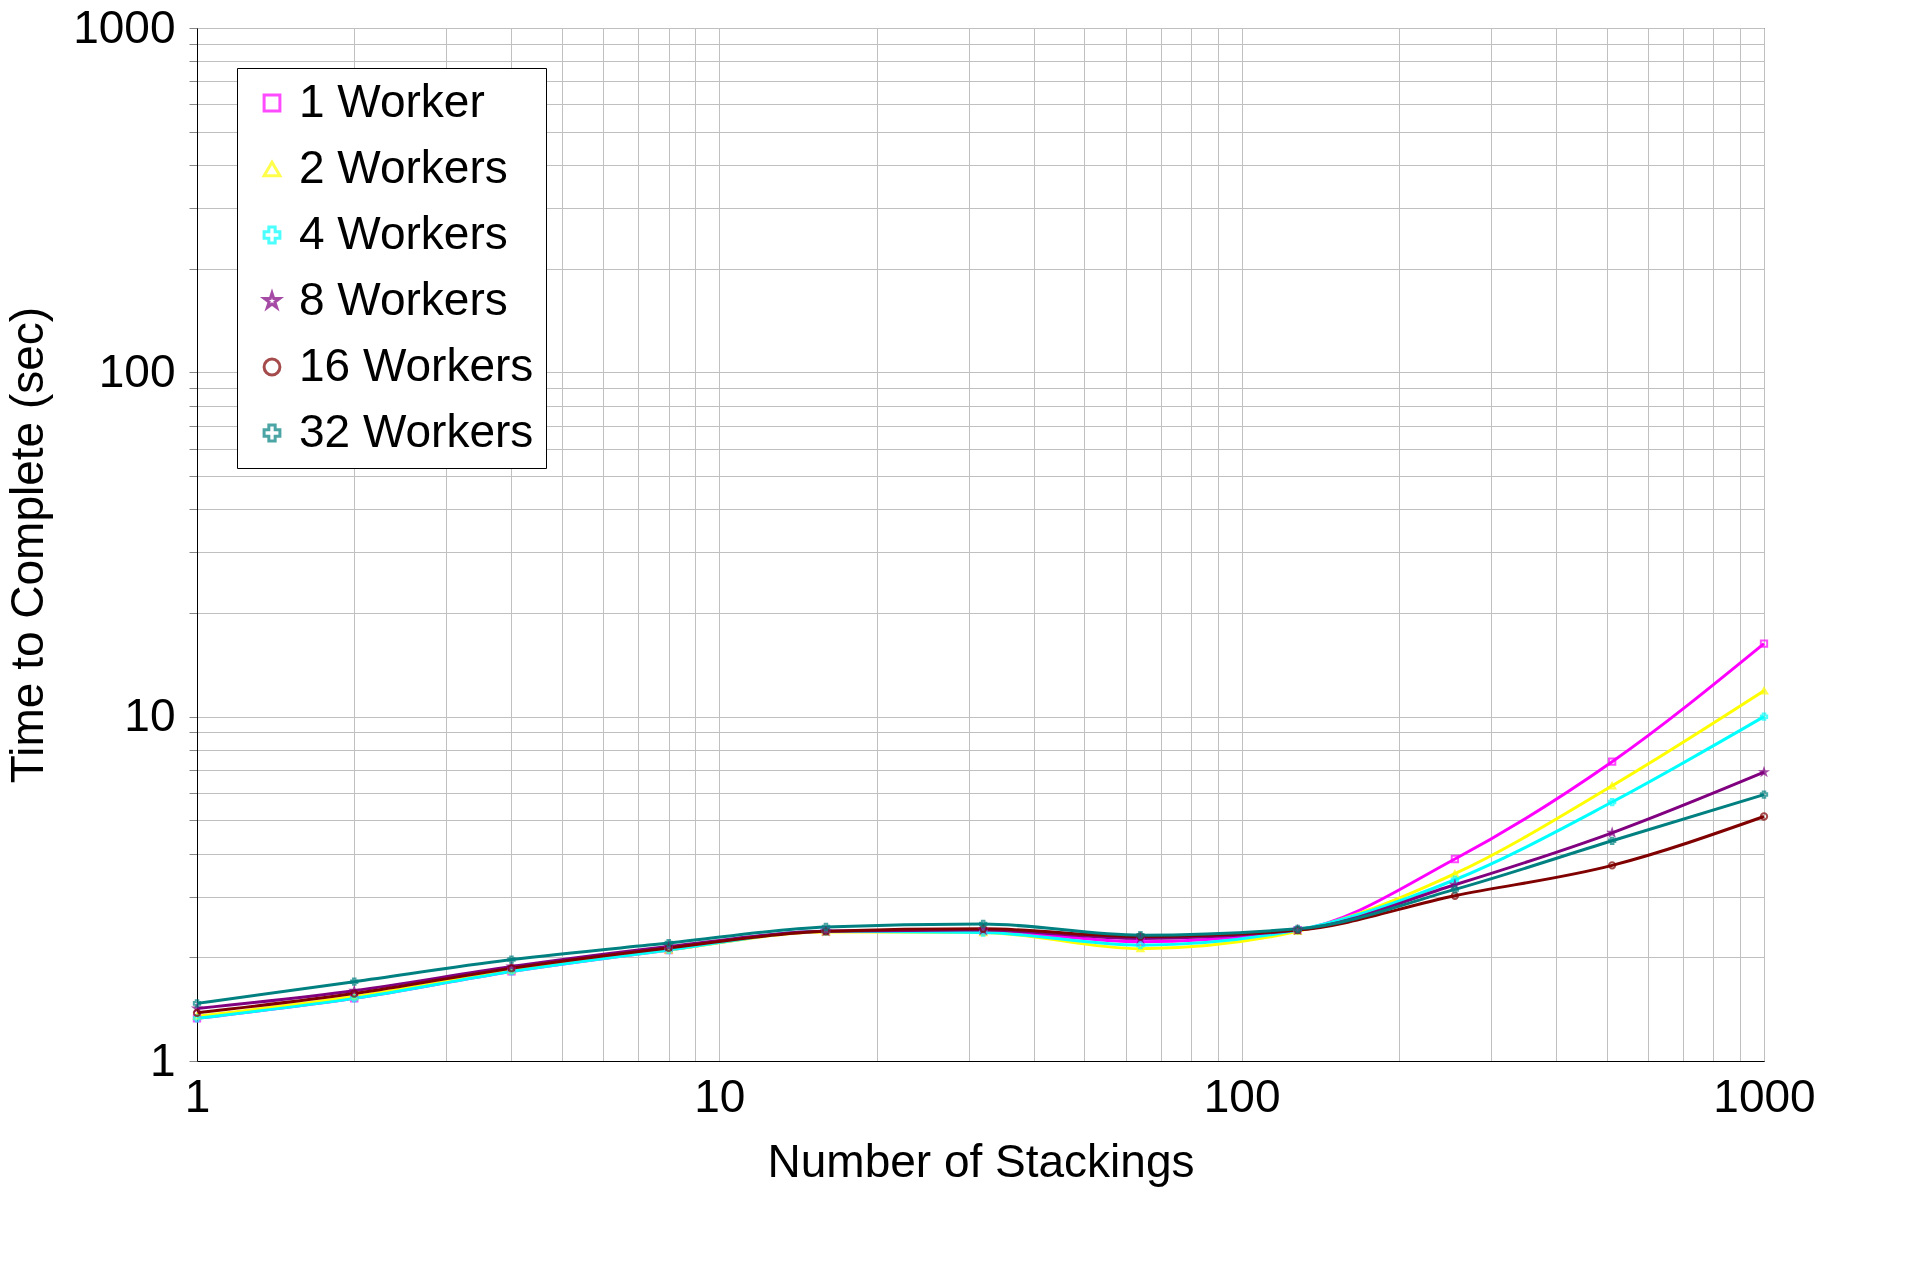 The width and height of the screenshot is (1910, 1269). I want to click on y-axis-title: Time to Complete (sec), so click(27, 545).